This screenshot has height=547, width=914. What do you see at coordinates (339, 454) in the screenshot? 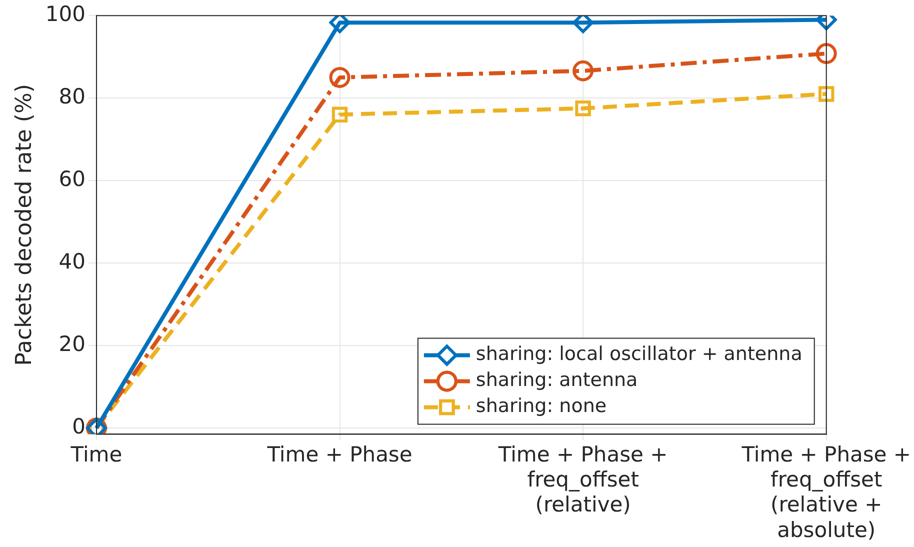
I see `x-tick-label: Time + Phase` at bounding box center [339, 454].